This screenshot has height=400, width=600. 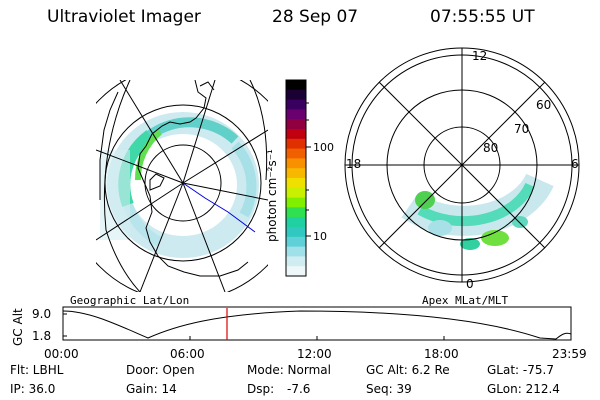 What do you see at coordinates (308, 169) in the screenshot?
I see `colorbar-ticks` at bounding box center [308, 169].